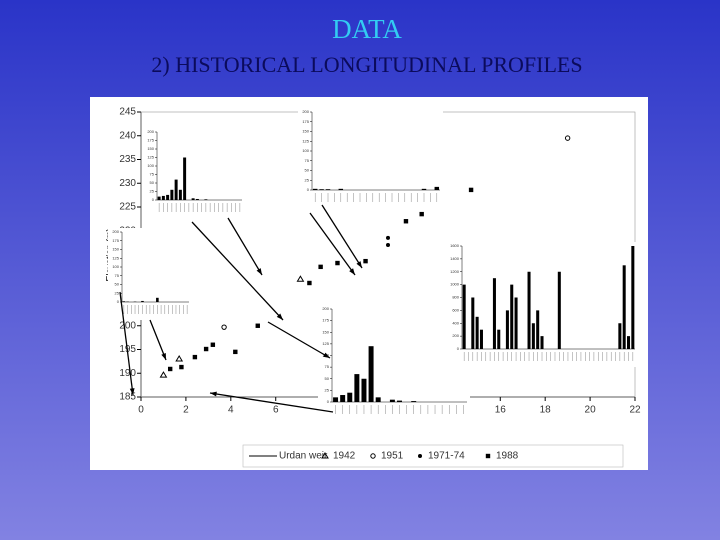 Image resolution: width=720 pixels, height=540 pixels. Describe the element at coordinates (446, 456) in the screenshot. I see `legend-label: 1971-74` at that location.